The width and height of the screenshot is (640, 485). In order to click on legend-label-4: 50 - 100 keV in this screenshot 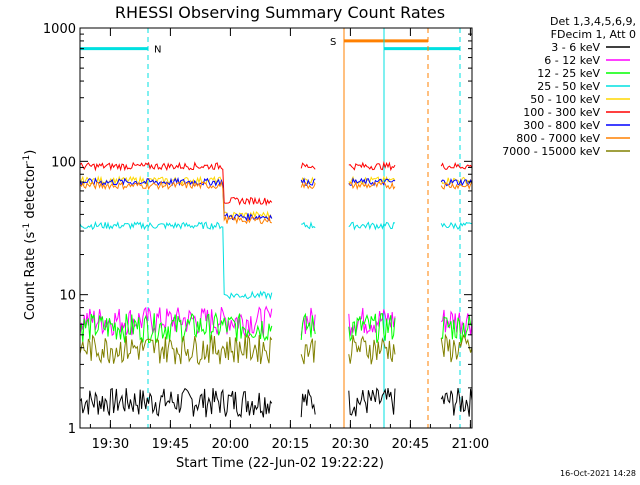, I will do `click(565, 99)`.